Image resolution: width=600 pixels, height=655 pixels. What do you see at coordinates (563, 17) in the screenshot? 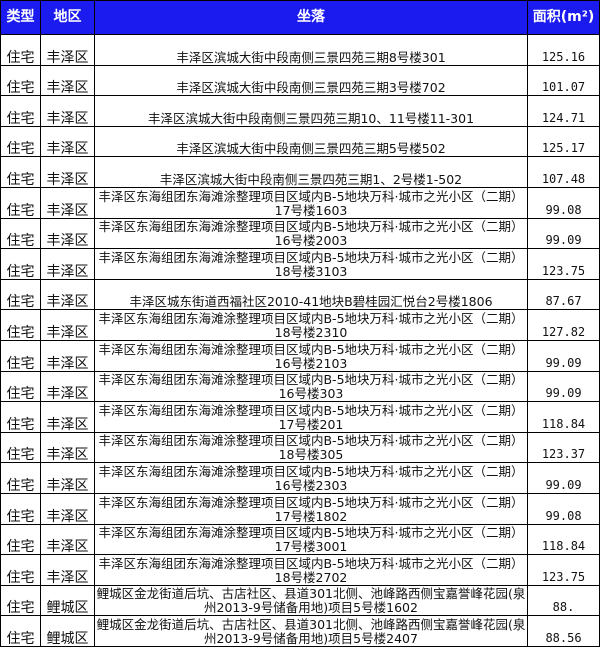
I see `header-area: 面积(m²)` at bounding box center [563, 17].